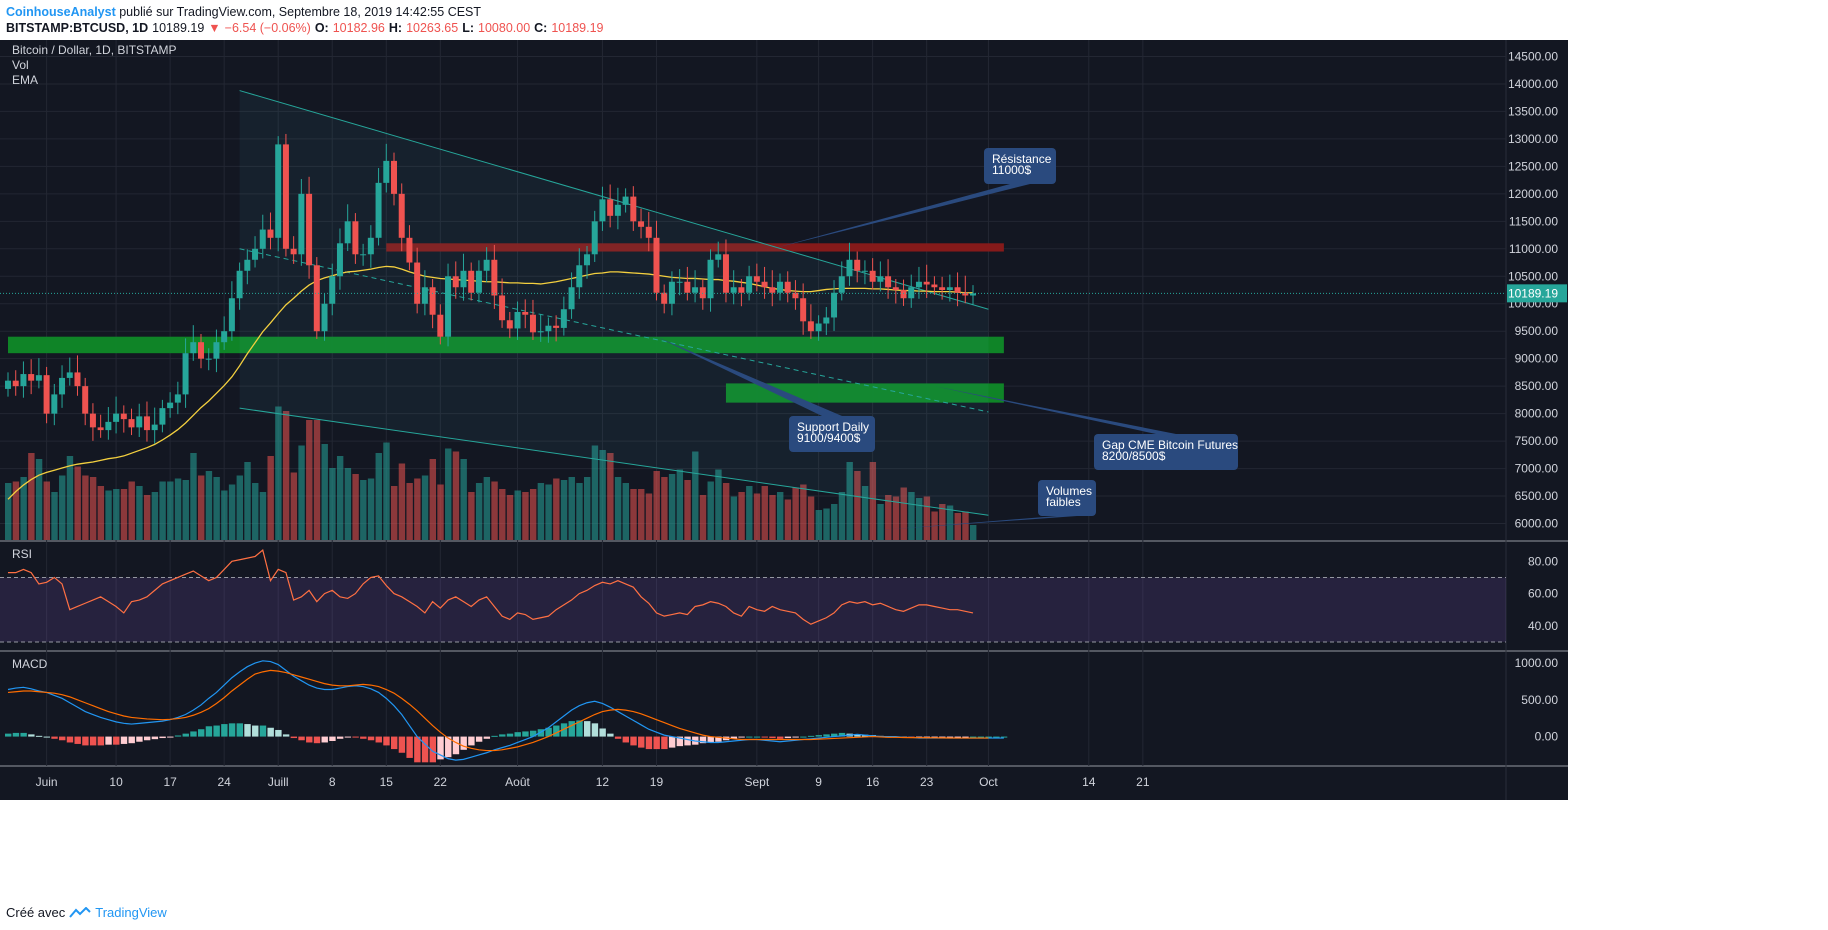  What do you see at coordinates (577, 28) in the screenshot?
I see `close-value: 10189.19` at bounding box center [577, 28].